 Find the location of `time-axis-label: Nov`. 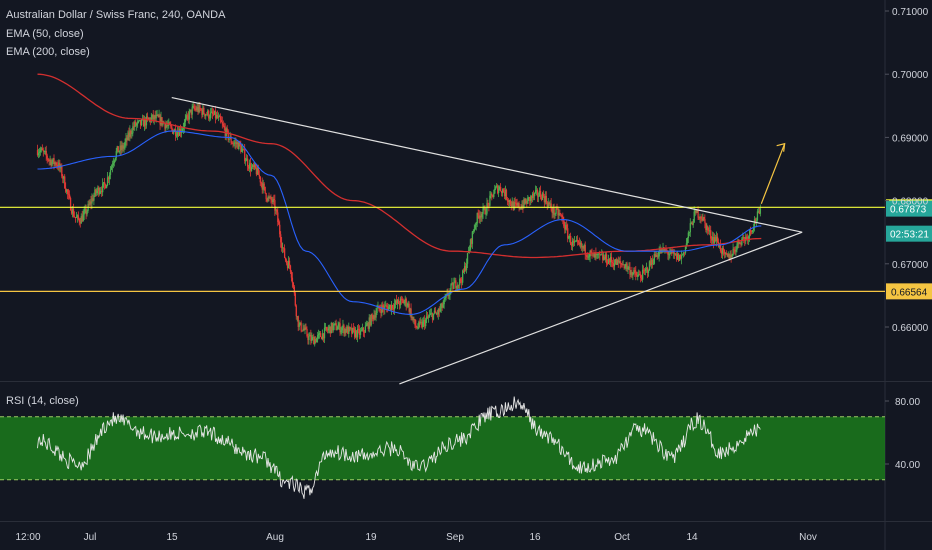

time-axis-label: Nov is located at coordinates (808, 537).